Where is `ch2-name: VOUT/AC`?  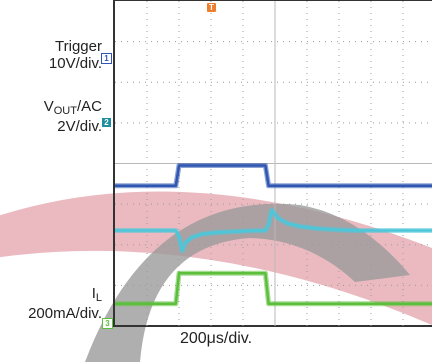 ch2-name: VOUT/AC is located at coordinates (73, 108).